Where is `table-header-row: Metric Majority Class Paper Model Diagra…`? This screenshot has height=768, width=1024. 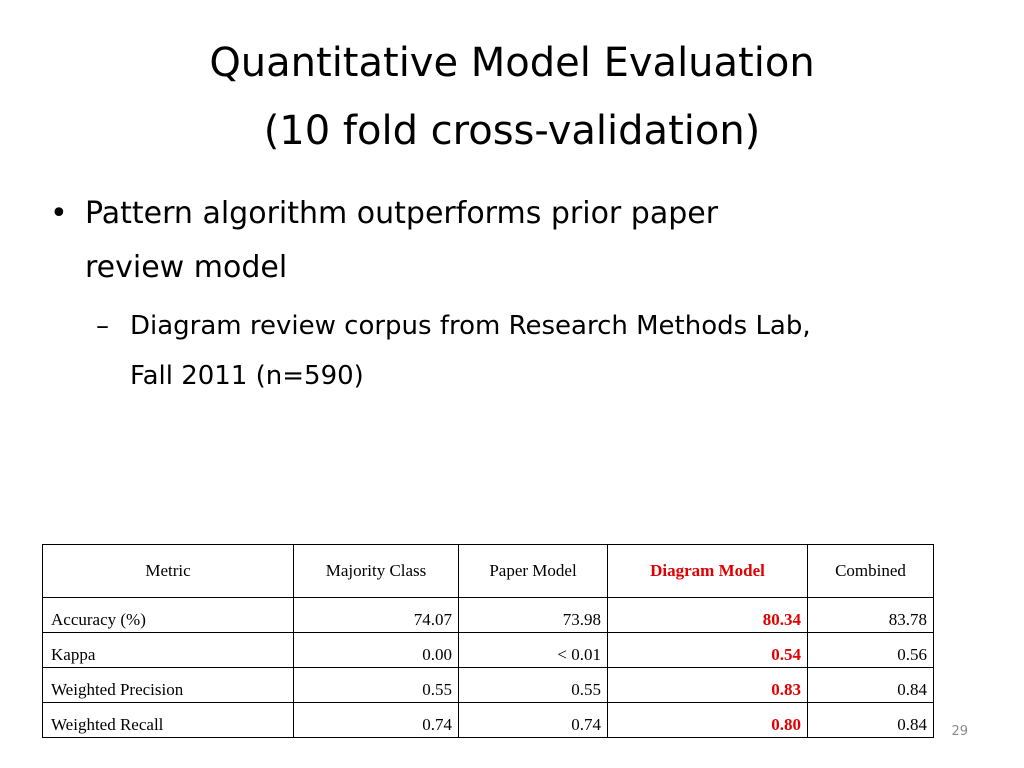 table-header-row: Metric Majority Class Paper Model Diagra… is located at coordinates (488, 571).